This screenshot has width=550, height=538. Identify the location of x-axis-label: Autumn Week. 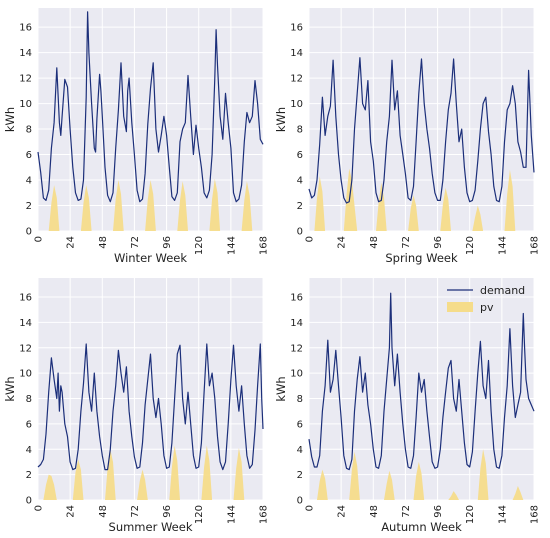
(421, 527).